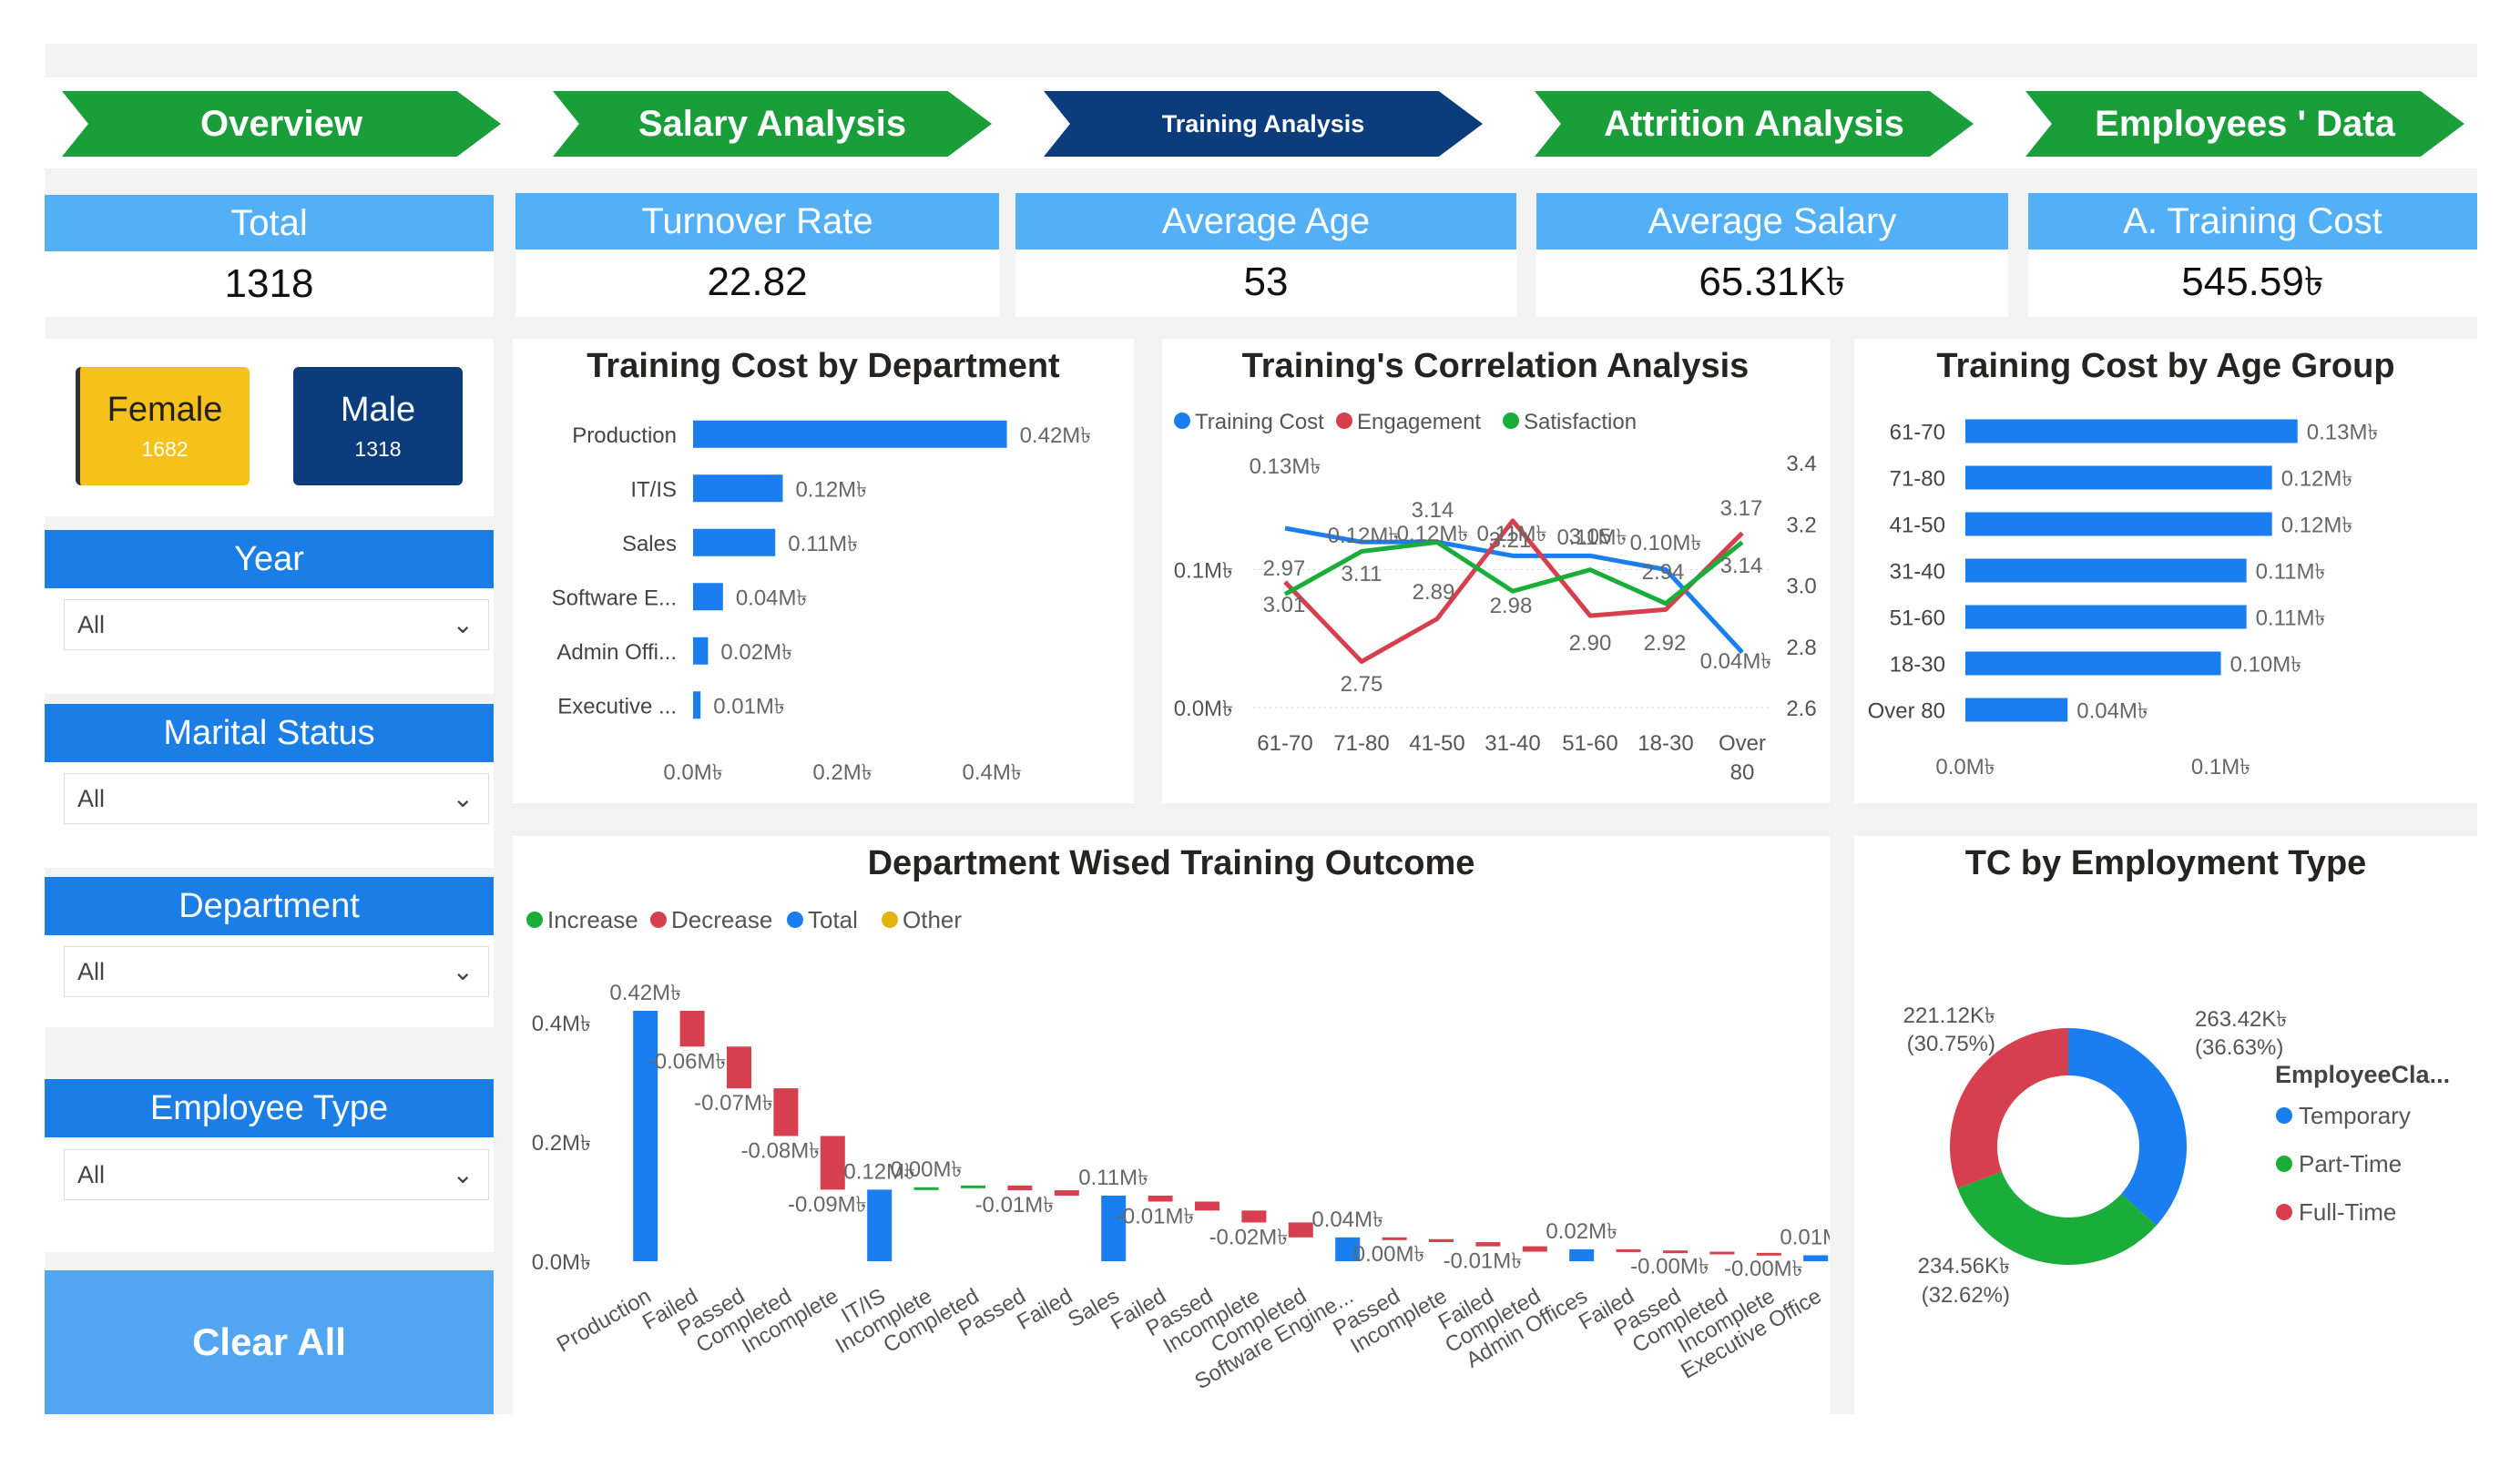  I want to click on x-tick-label: 41-50, so click(1436, 743).